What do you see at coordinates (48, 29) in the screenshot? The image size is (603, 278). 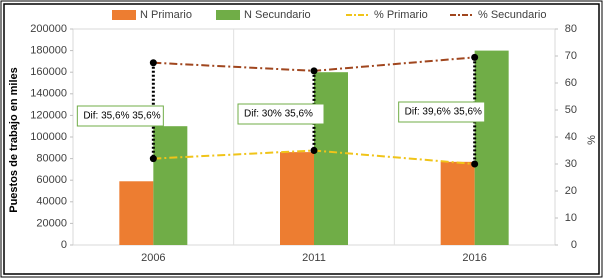 I see `y-tick-label: 200000` at bounding box center [48, 29].